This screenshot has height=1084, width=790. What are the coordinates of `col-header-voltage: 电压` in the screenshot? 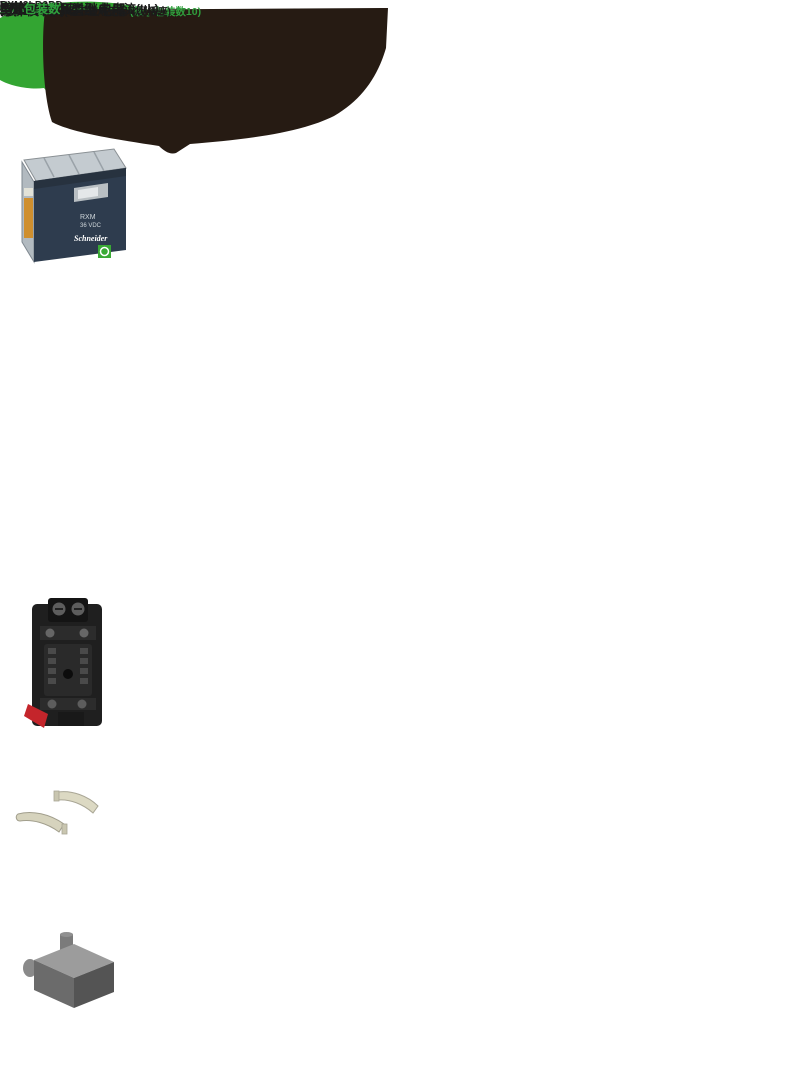 It's located at (12, 9).